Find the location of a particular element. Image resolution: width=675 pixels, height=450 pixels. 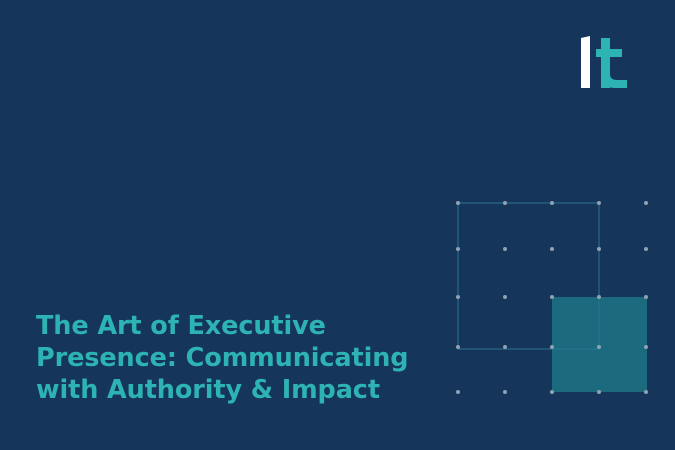

outline-square is located at coordinates (528, 276).